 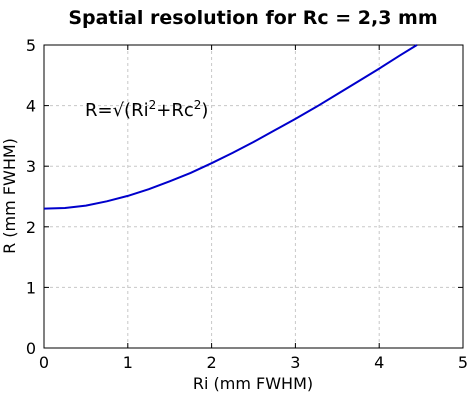 I want to click on y-tick-label: 2, so click(x=31, y=227).